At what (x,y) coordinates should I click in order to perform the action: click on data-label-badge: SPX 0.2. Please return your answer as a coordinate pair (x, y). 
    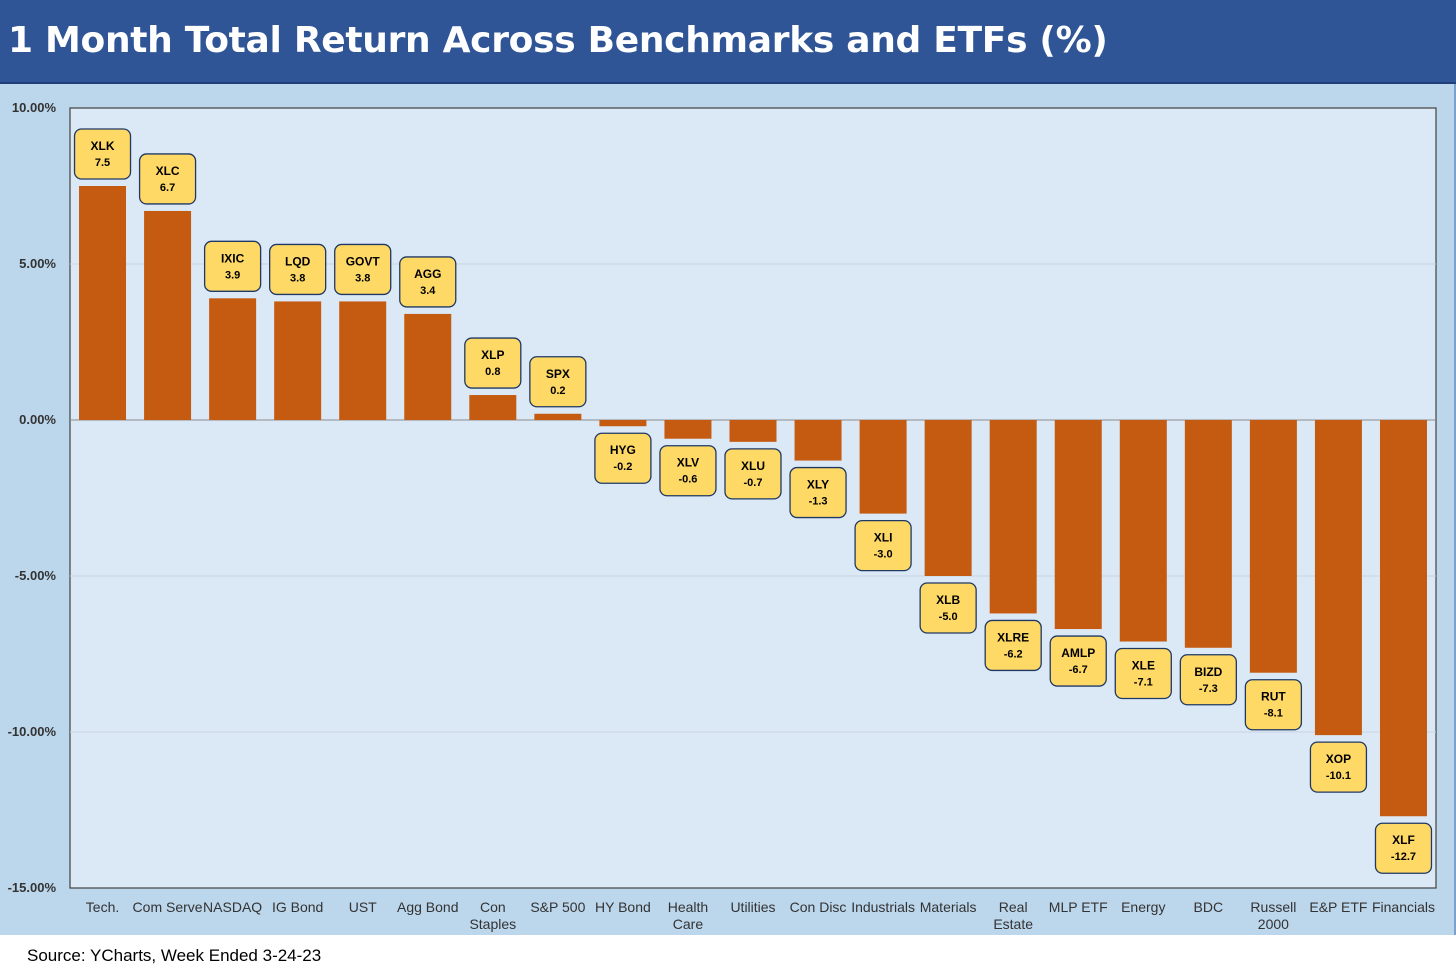
    Looking at the image, I should click on (558, 382).